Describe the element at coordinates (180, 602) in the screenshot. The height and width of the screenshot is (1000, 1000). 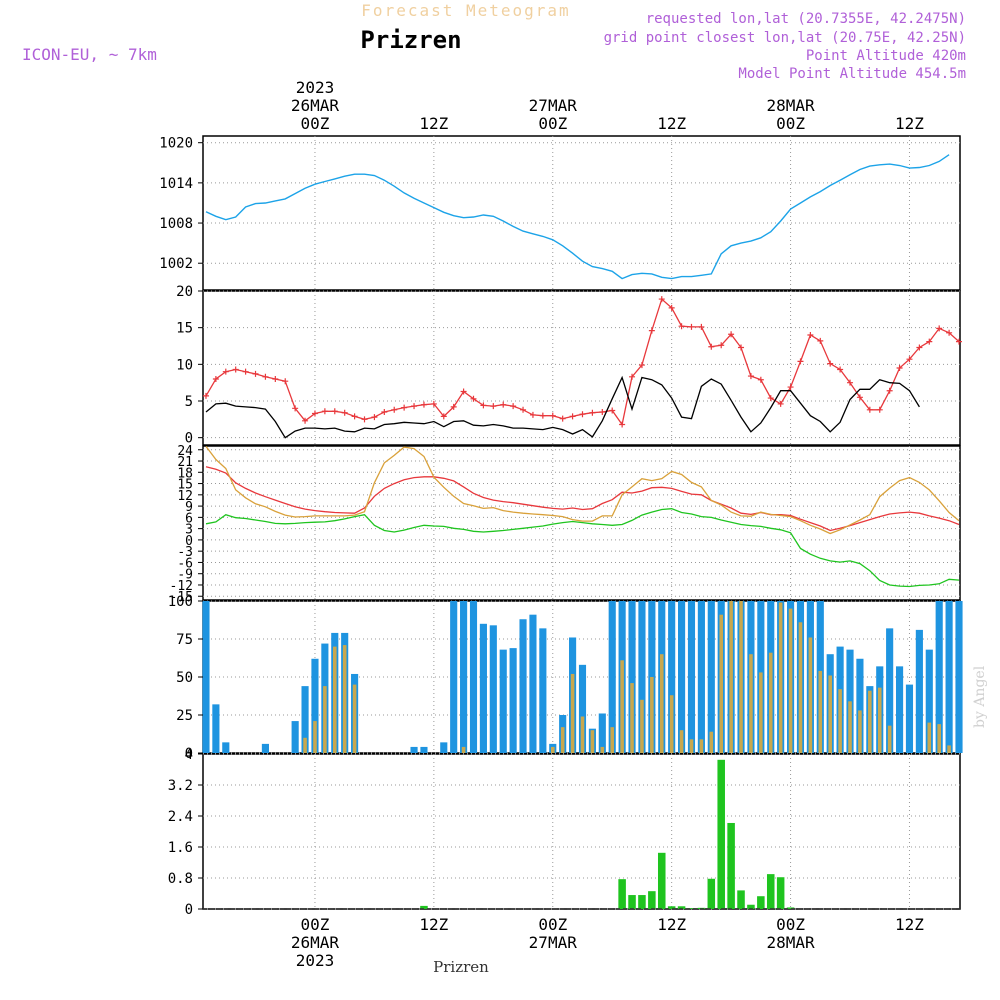
I see `ytick-label-clouds: 100` at that location.